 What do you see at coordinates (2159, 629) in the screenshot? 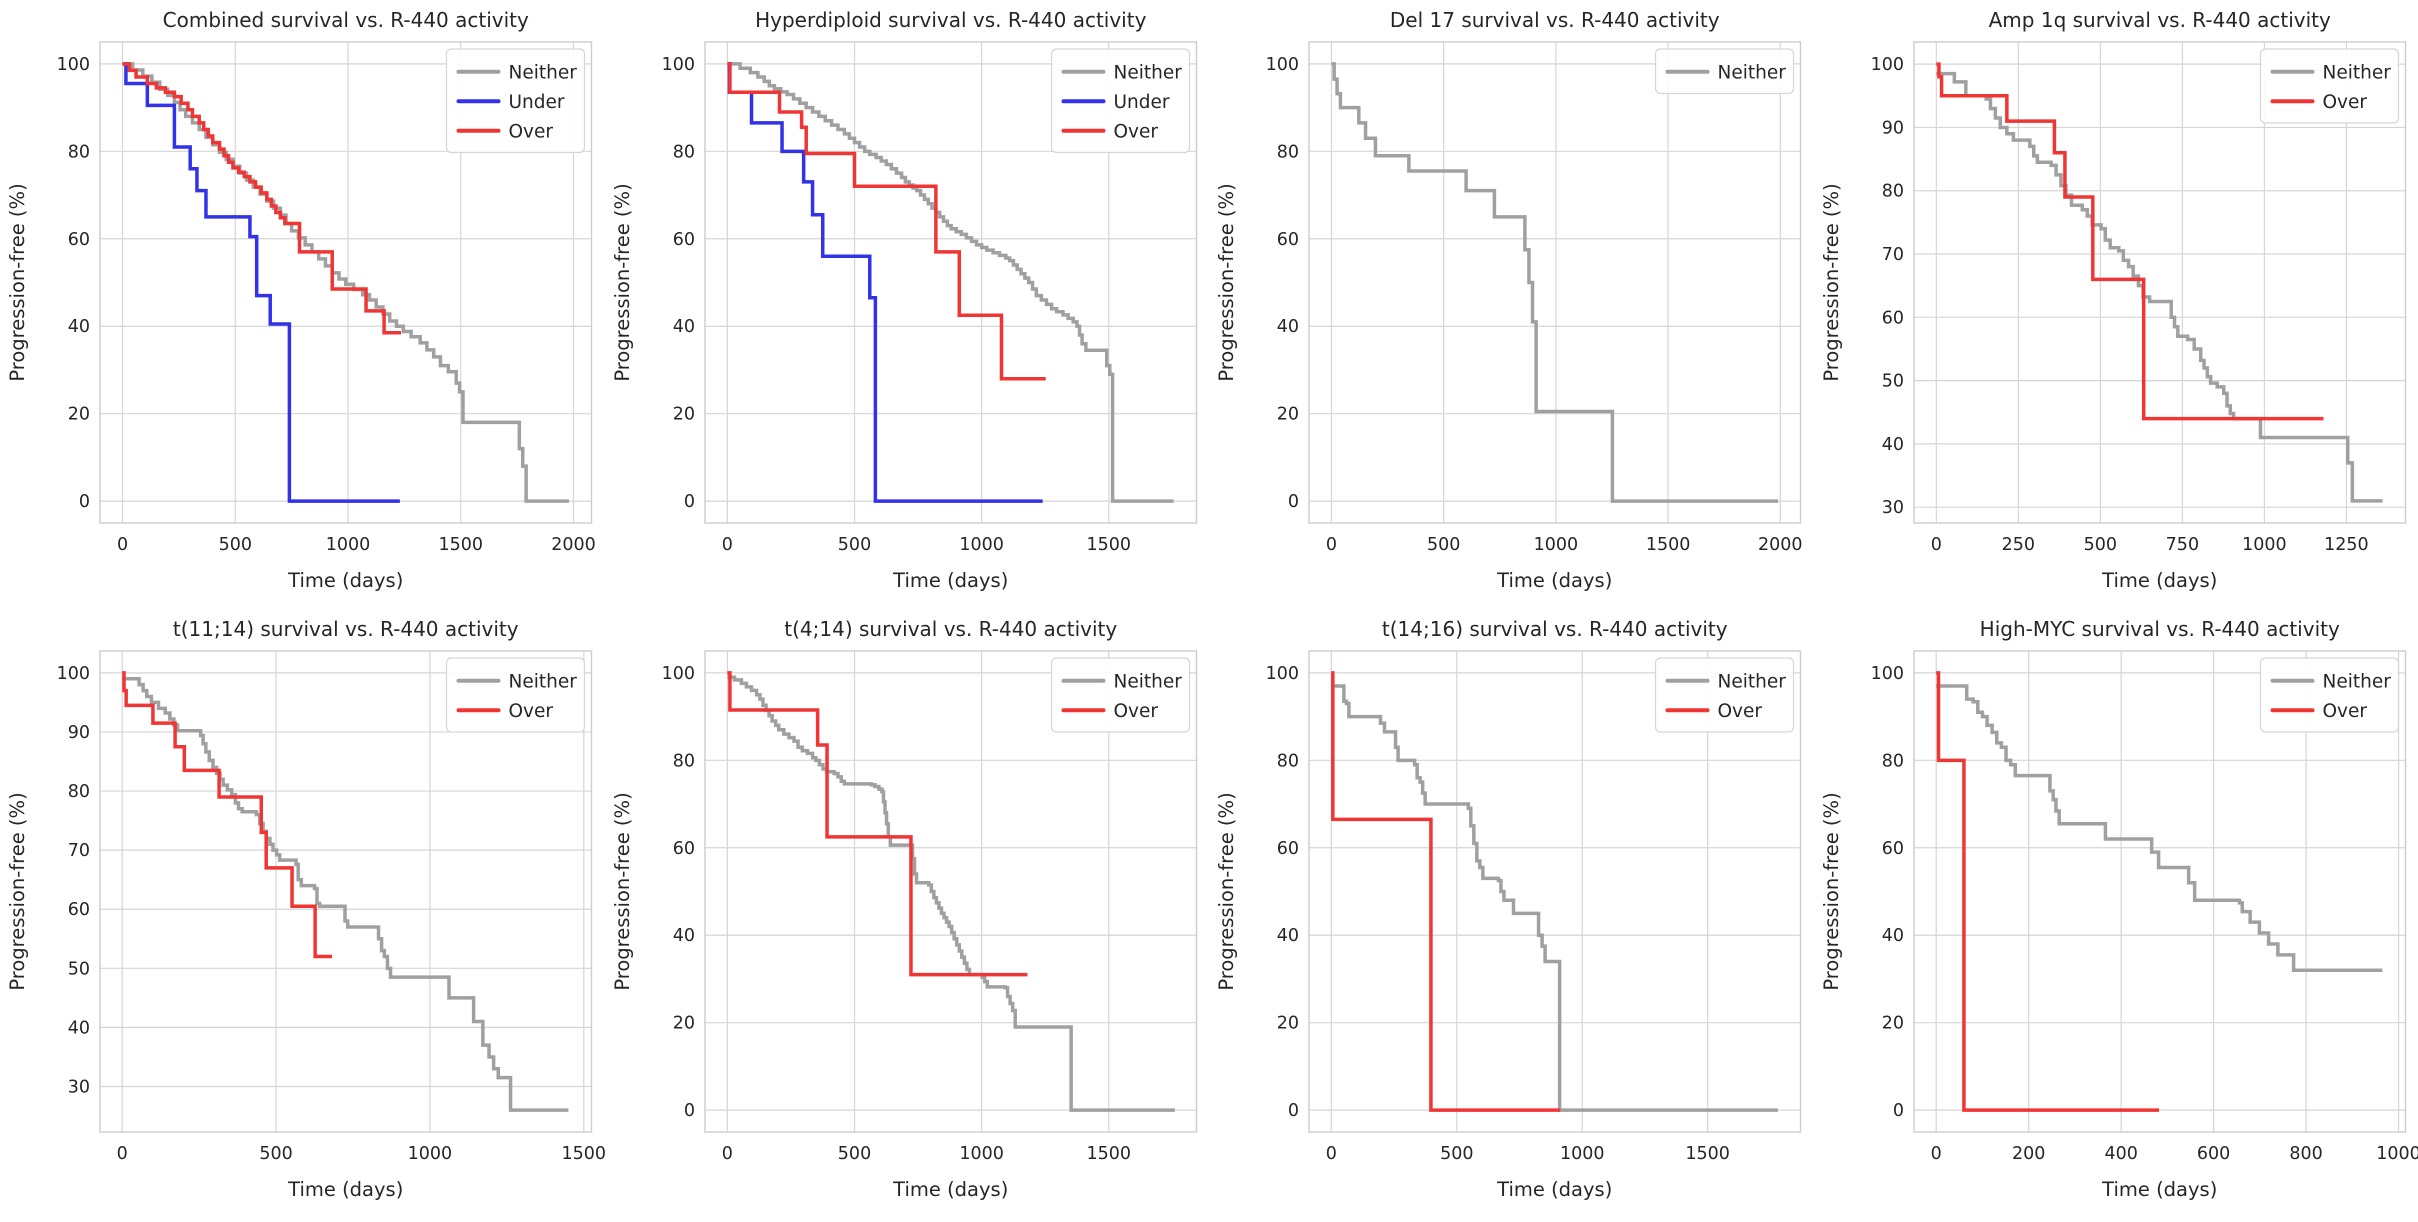
I see `chart-title: High-MYC survival vs. R-440 activity` at bounding box center [2159, 629].